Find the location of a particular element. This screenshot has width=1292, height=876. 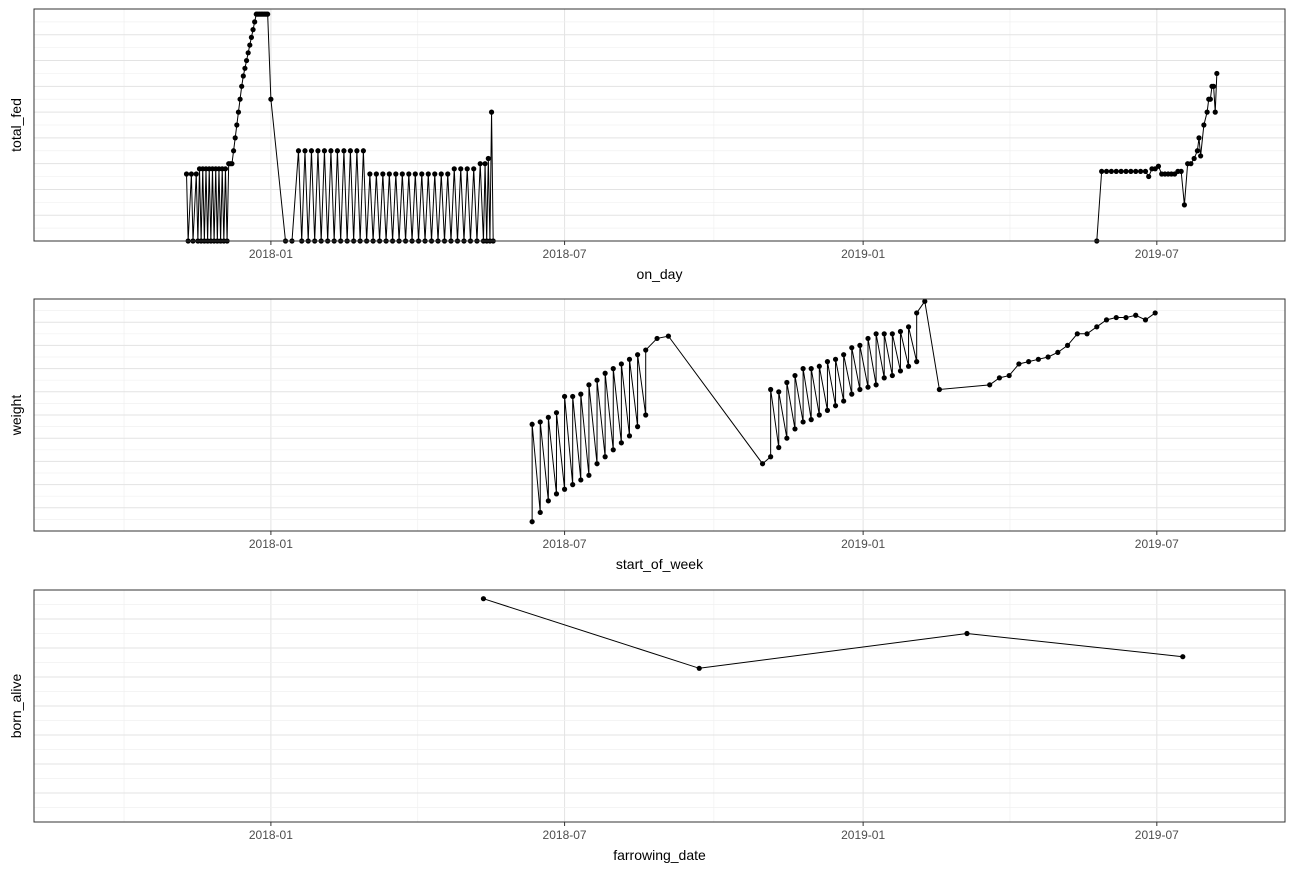

x-axis-title: on_day is located at coordinates (660, 274).